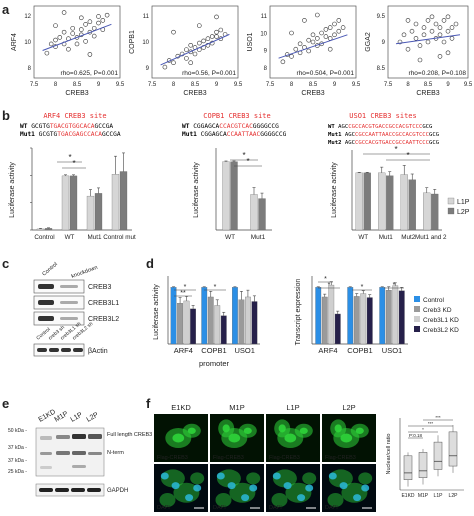  I want to click on y-axis-label: USO1, so click(250, 41).